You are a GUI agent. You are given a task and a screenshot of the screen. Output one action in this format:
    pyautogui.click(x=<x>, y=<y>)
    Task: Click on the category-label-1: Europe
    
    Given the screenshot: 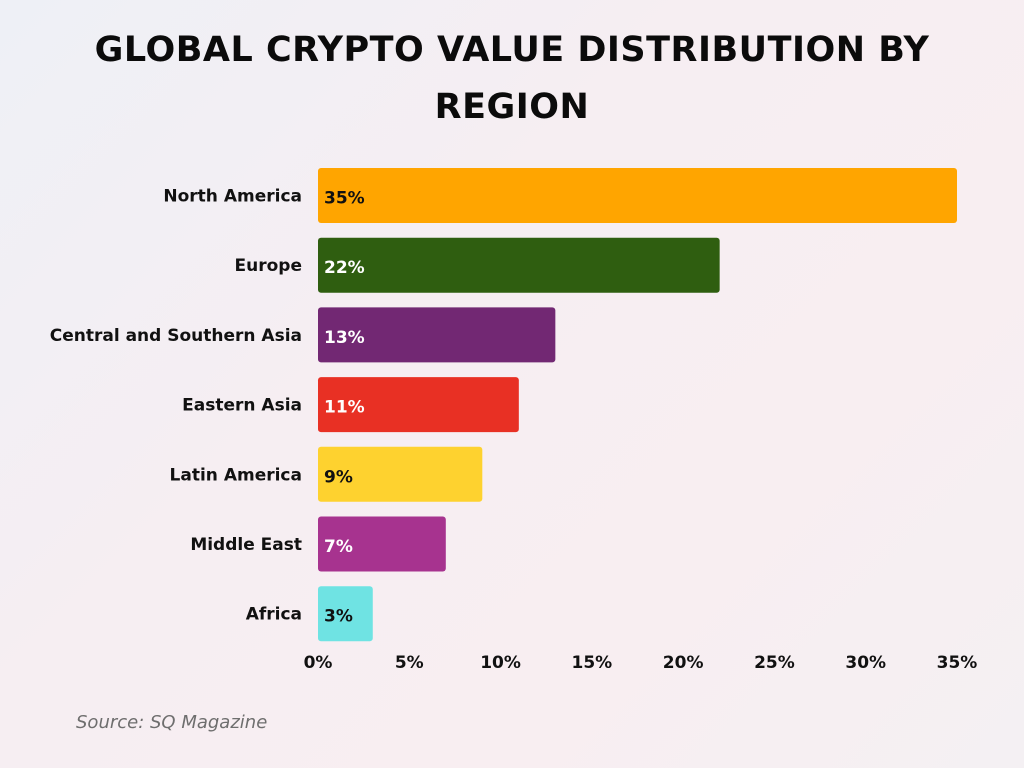 What is the action you would take?
    pyautogui.click(x=268, y=266)
    